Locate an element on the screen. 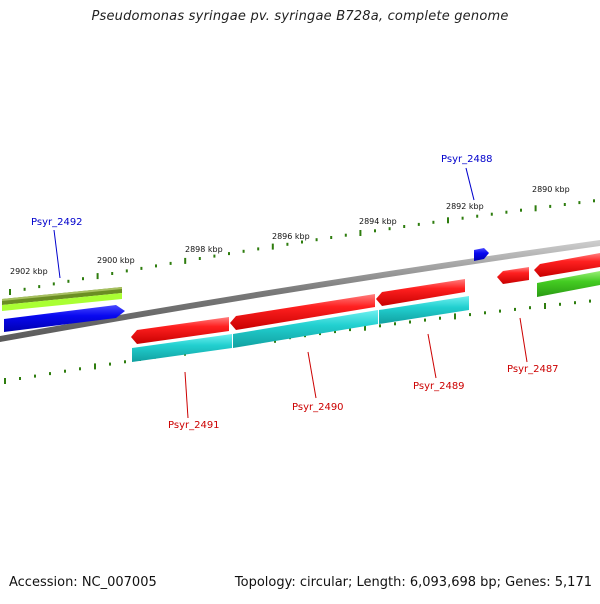 The image size is (600, 604). label-Psyr_2487: Psyr_2487 is located at coordinates (533, 369).